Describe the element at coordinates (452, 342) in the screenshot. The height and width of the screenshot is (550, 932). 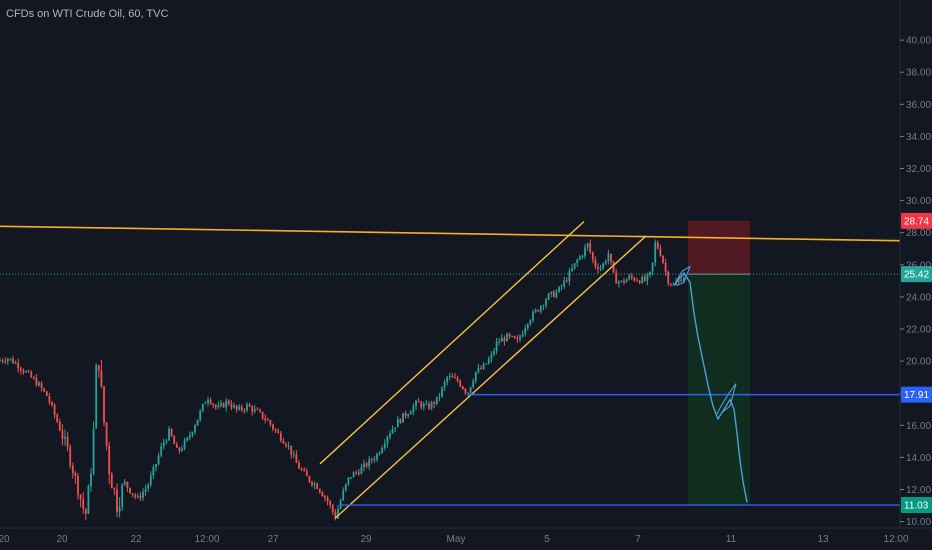
I see `channel-upper-line` at that location.